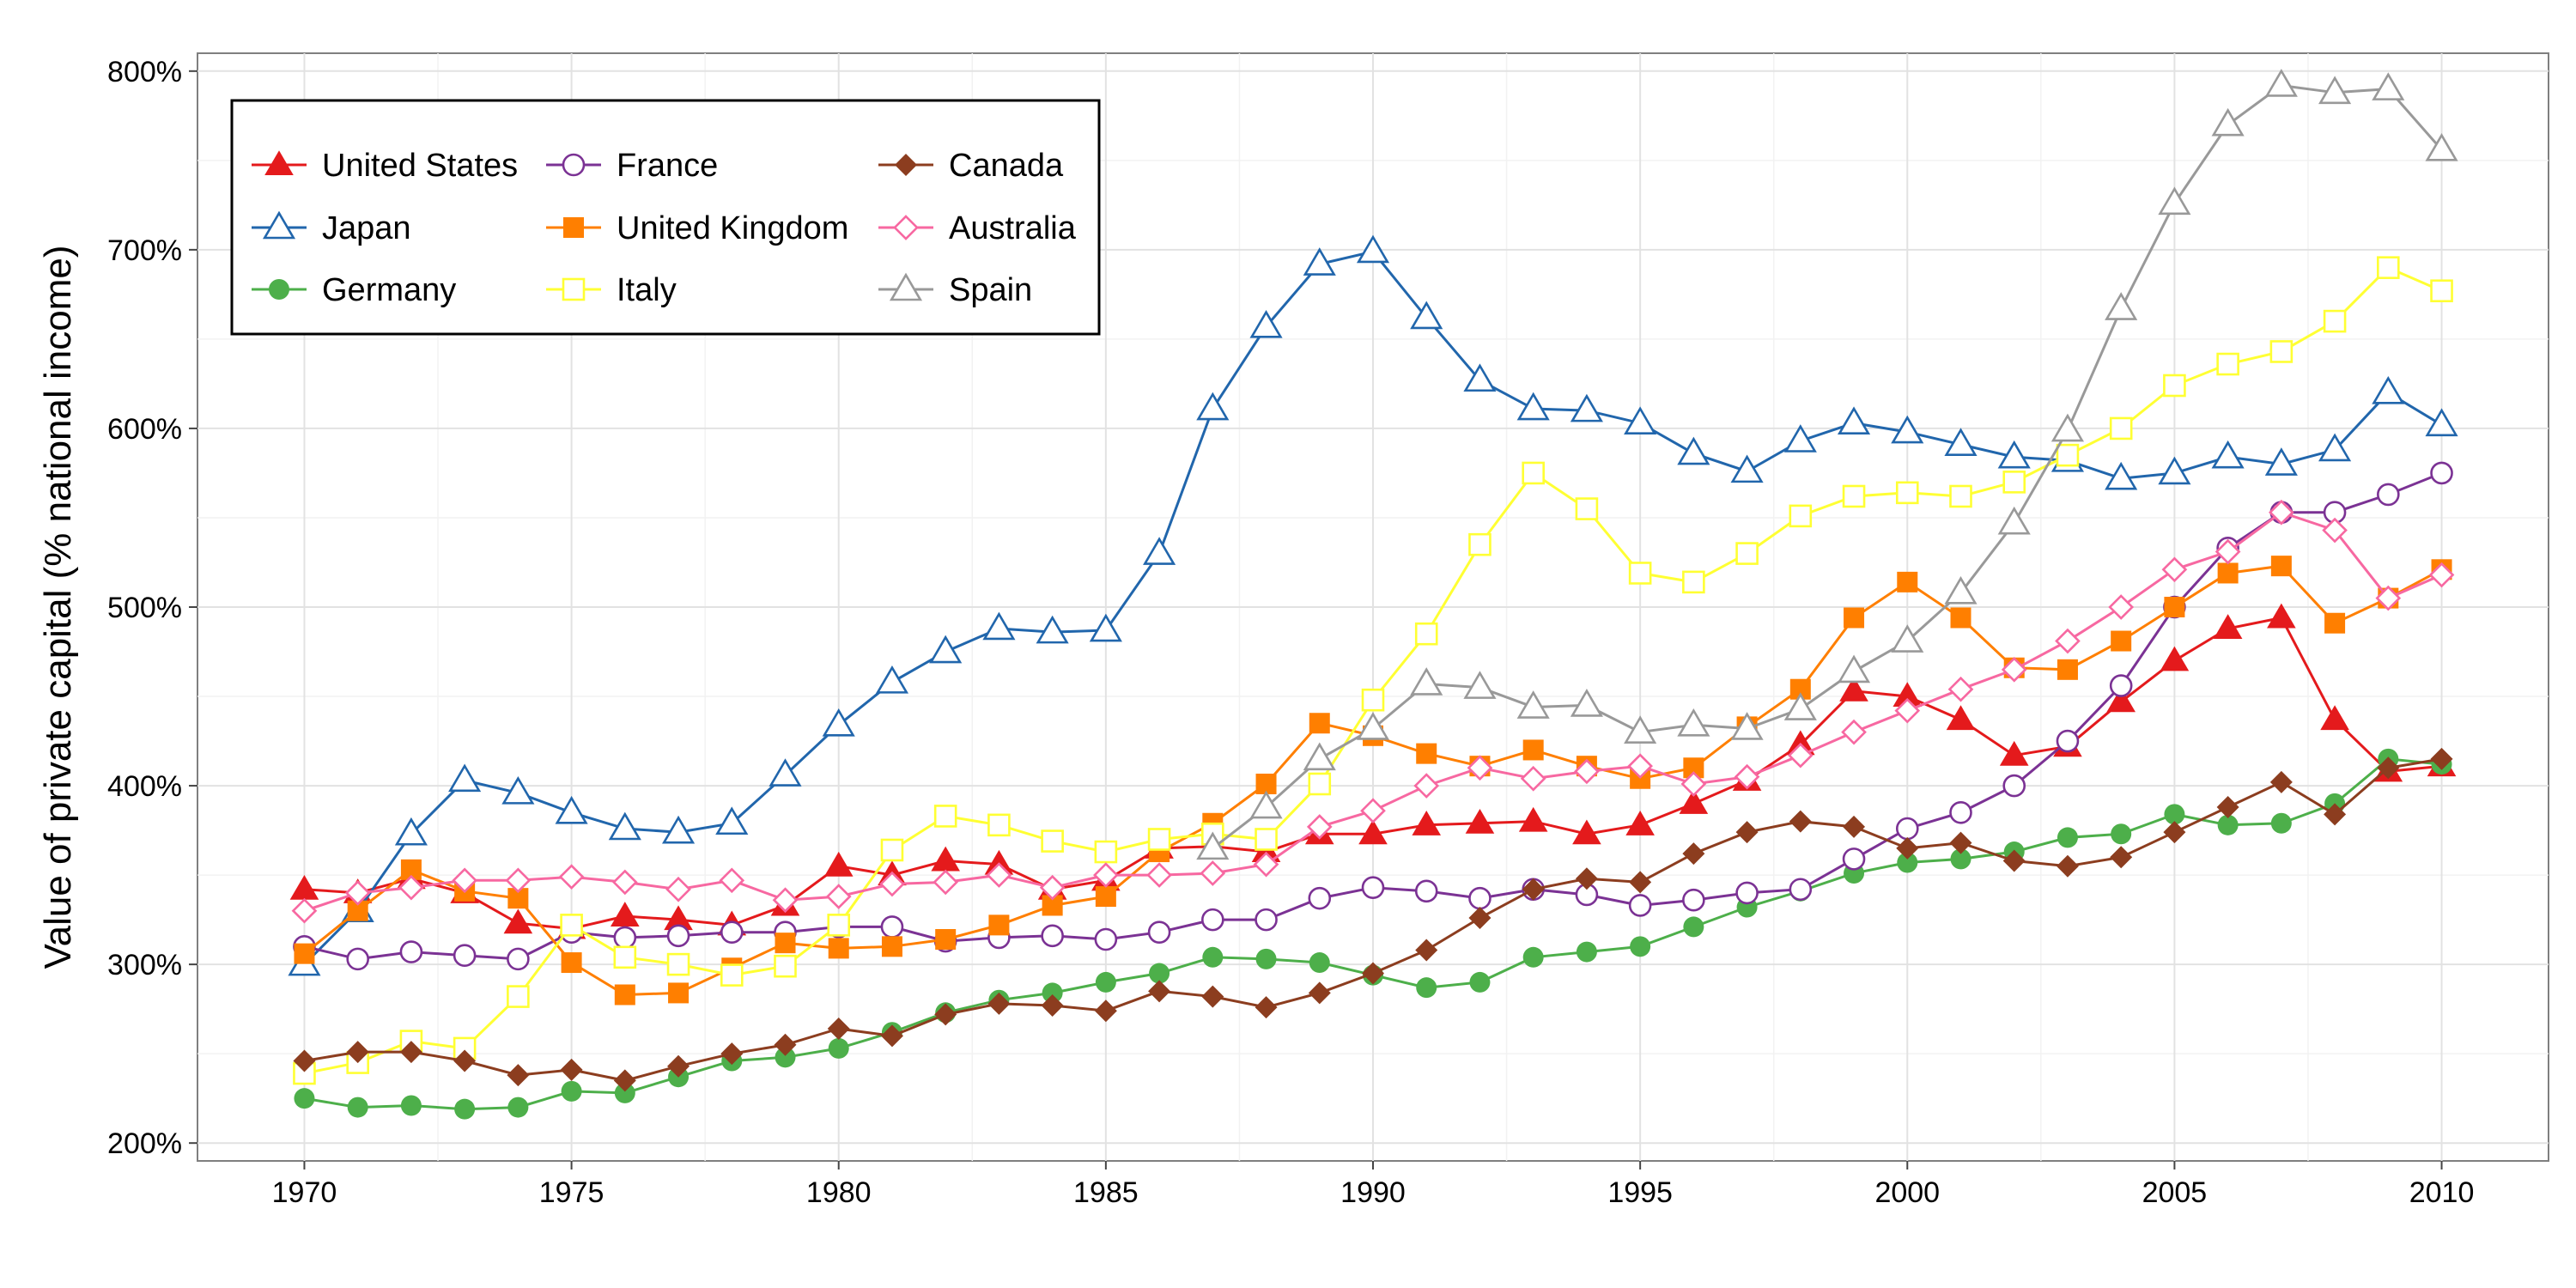 This screenshot has height=1288, width=2576. Describe the element at coordinates (354, 290) in the screenshot. I see `legend-item-germany: Germany` at that location.